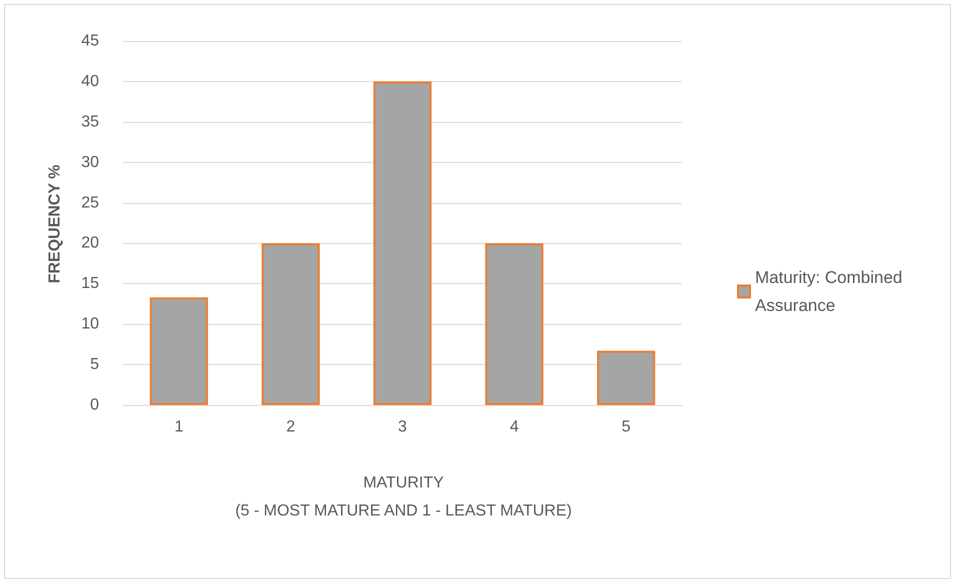 This screenshot has height=585, width=957. Describe the element at coordinates (514, 427) in the screenshot. I see `x-tick-label: 4` at that location.